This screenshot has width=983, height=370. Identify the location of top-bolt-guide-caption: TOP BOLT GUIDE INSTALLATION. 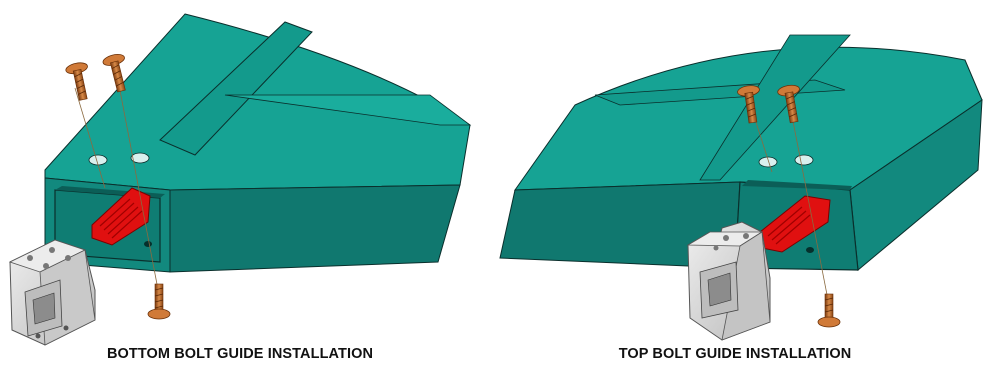
(735, 354).